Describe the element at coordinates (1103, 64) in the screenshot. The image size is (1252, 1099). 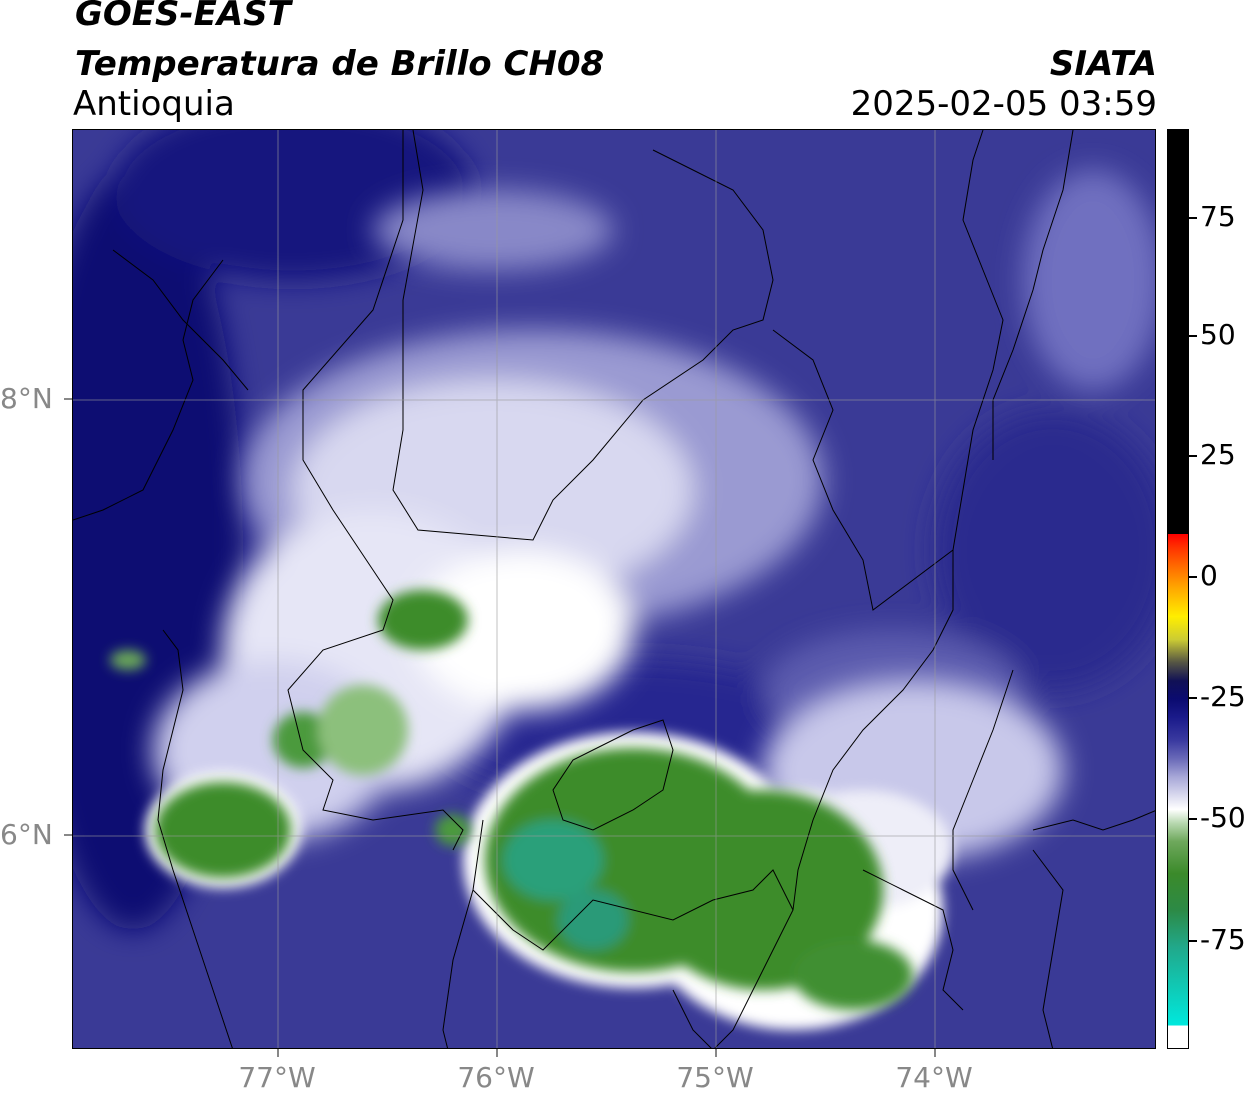
I see `agency-label: SIATA` at that location.